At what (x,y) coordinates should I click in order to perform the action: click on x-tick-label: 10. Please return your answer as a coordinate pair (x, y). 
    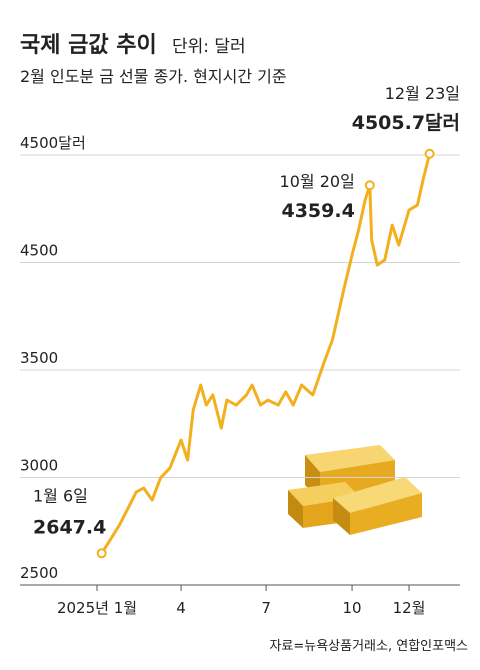
    Looking at the image, I should click on (352, 608).